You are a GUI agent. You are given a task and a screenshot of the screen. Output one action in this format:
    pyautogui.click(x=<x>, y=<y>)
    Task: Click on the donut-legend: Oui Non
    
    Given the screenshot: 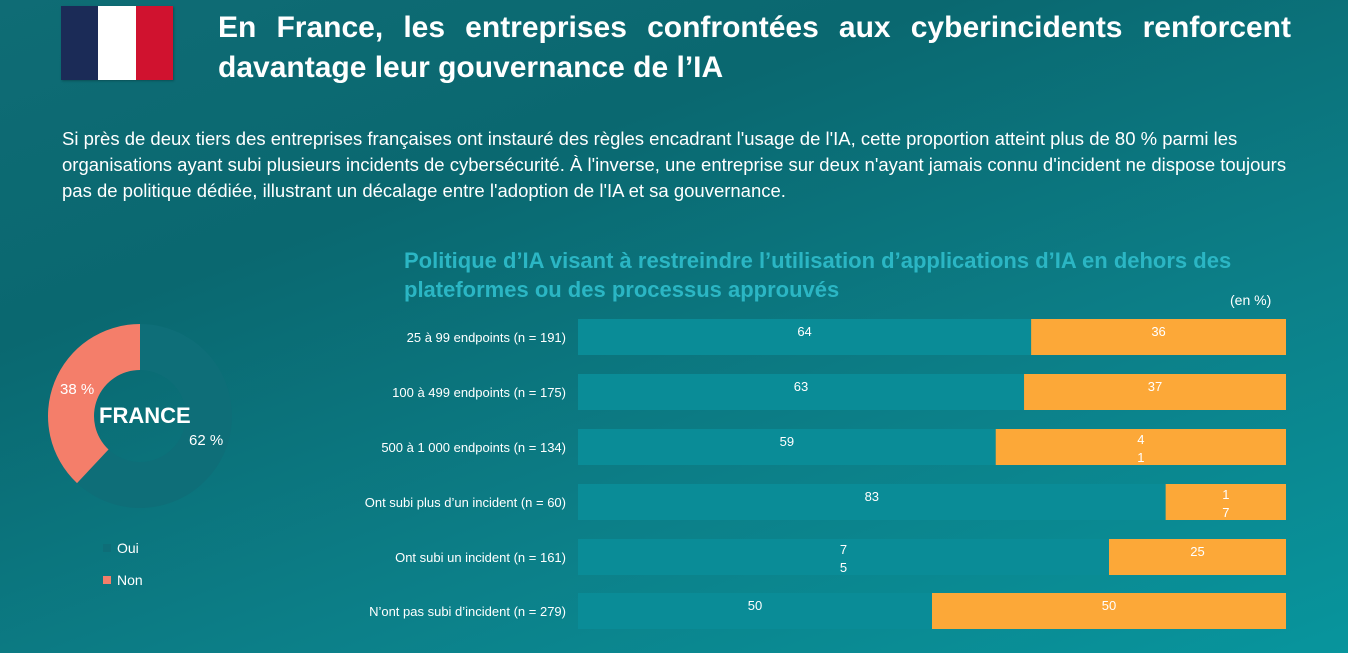 What is the action you would take?
    pyautogui.click(x=123, y=572)
    